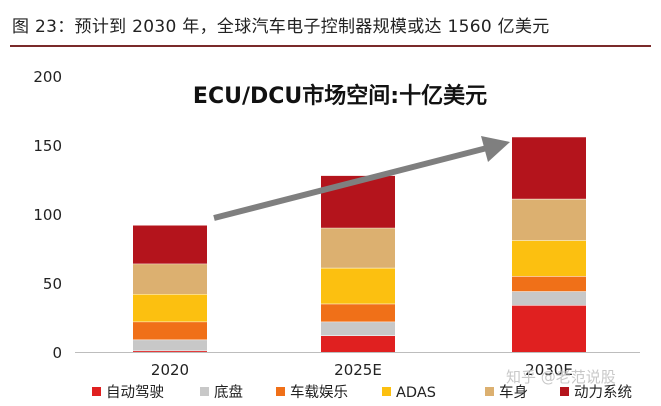  I want to click on x-tick-label: 2020, so click(170, 370).